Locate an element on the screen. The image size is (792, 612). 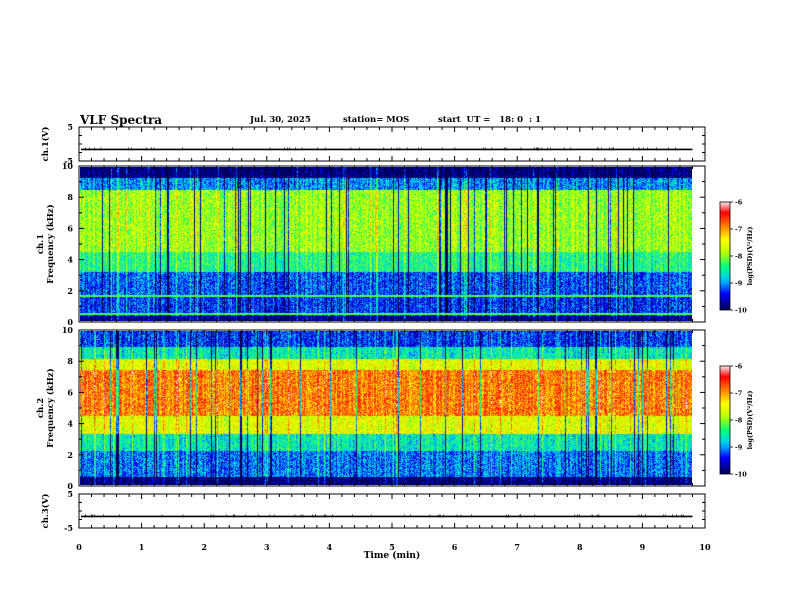
y-axis-label: ch.1(V) is located at coordinates (45, 144).